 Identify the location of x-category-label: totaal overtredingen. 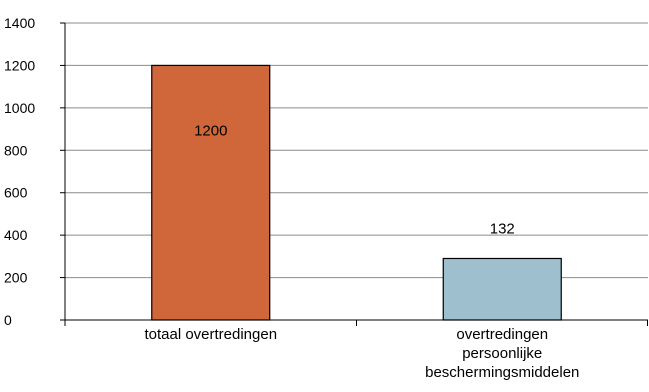
(210, 334).